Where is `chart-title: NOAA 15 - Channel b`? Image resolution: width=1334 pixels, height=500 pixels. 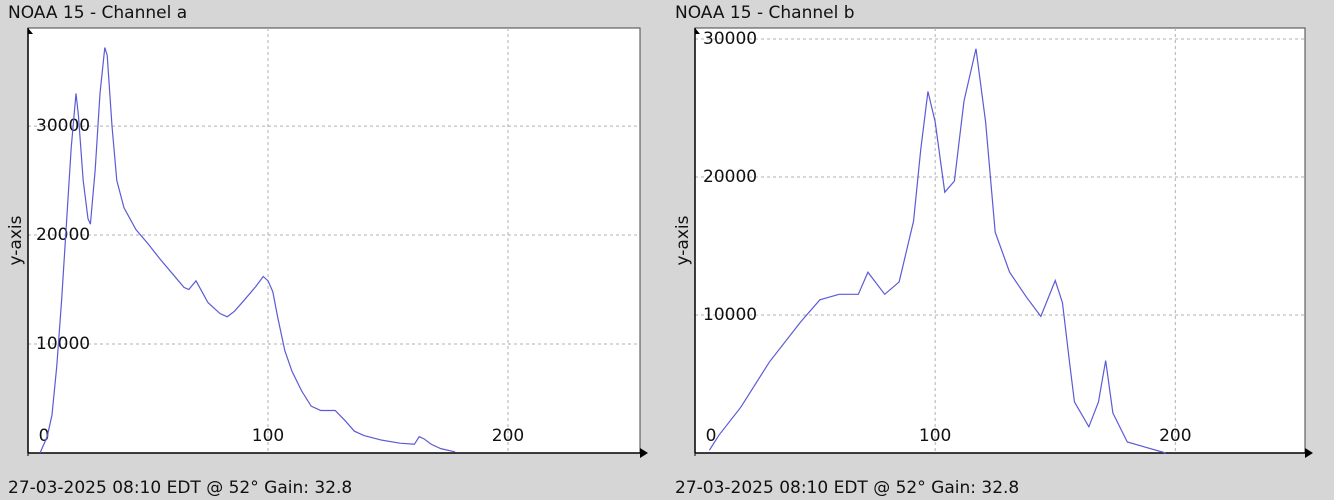 chart-title: NOAA 15 - Channel b is located at coordinates (765, 13).